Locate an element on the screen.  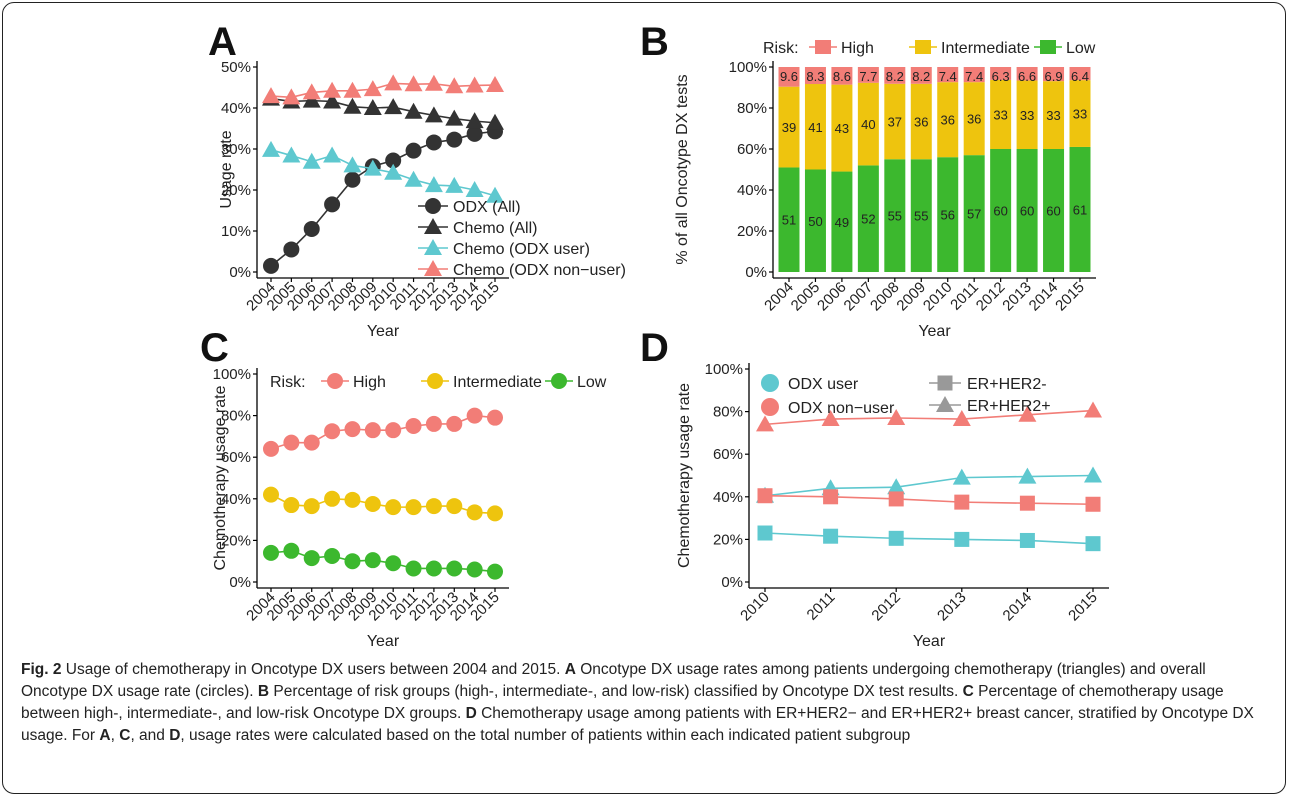
bar-value-label: 43 is located at coordinates (842, 128).